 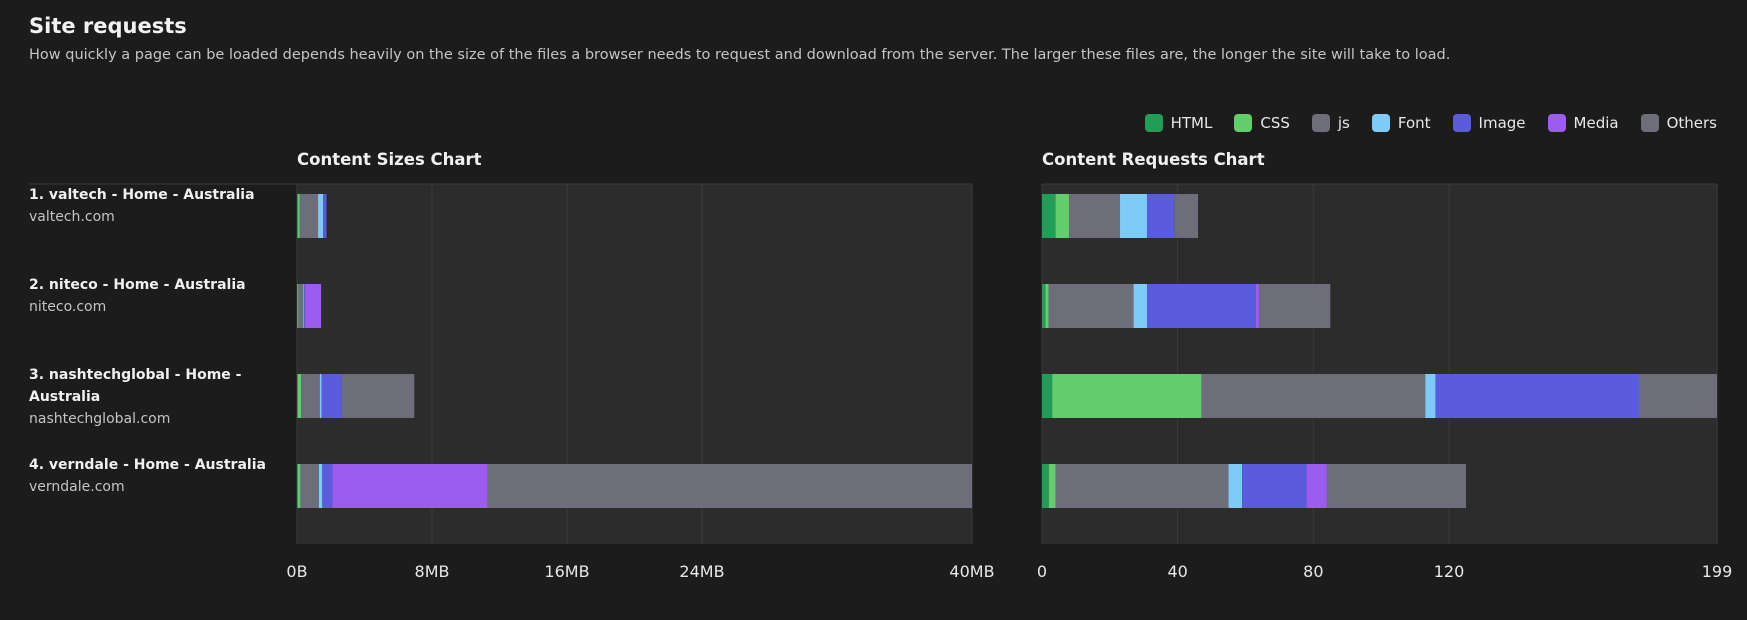 I want to click on content-requests-chart-title: Content Requests Chart, so click(x=1153, y=159).